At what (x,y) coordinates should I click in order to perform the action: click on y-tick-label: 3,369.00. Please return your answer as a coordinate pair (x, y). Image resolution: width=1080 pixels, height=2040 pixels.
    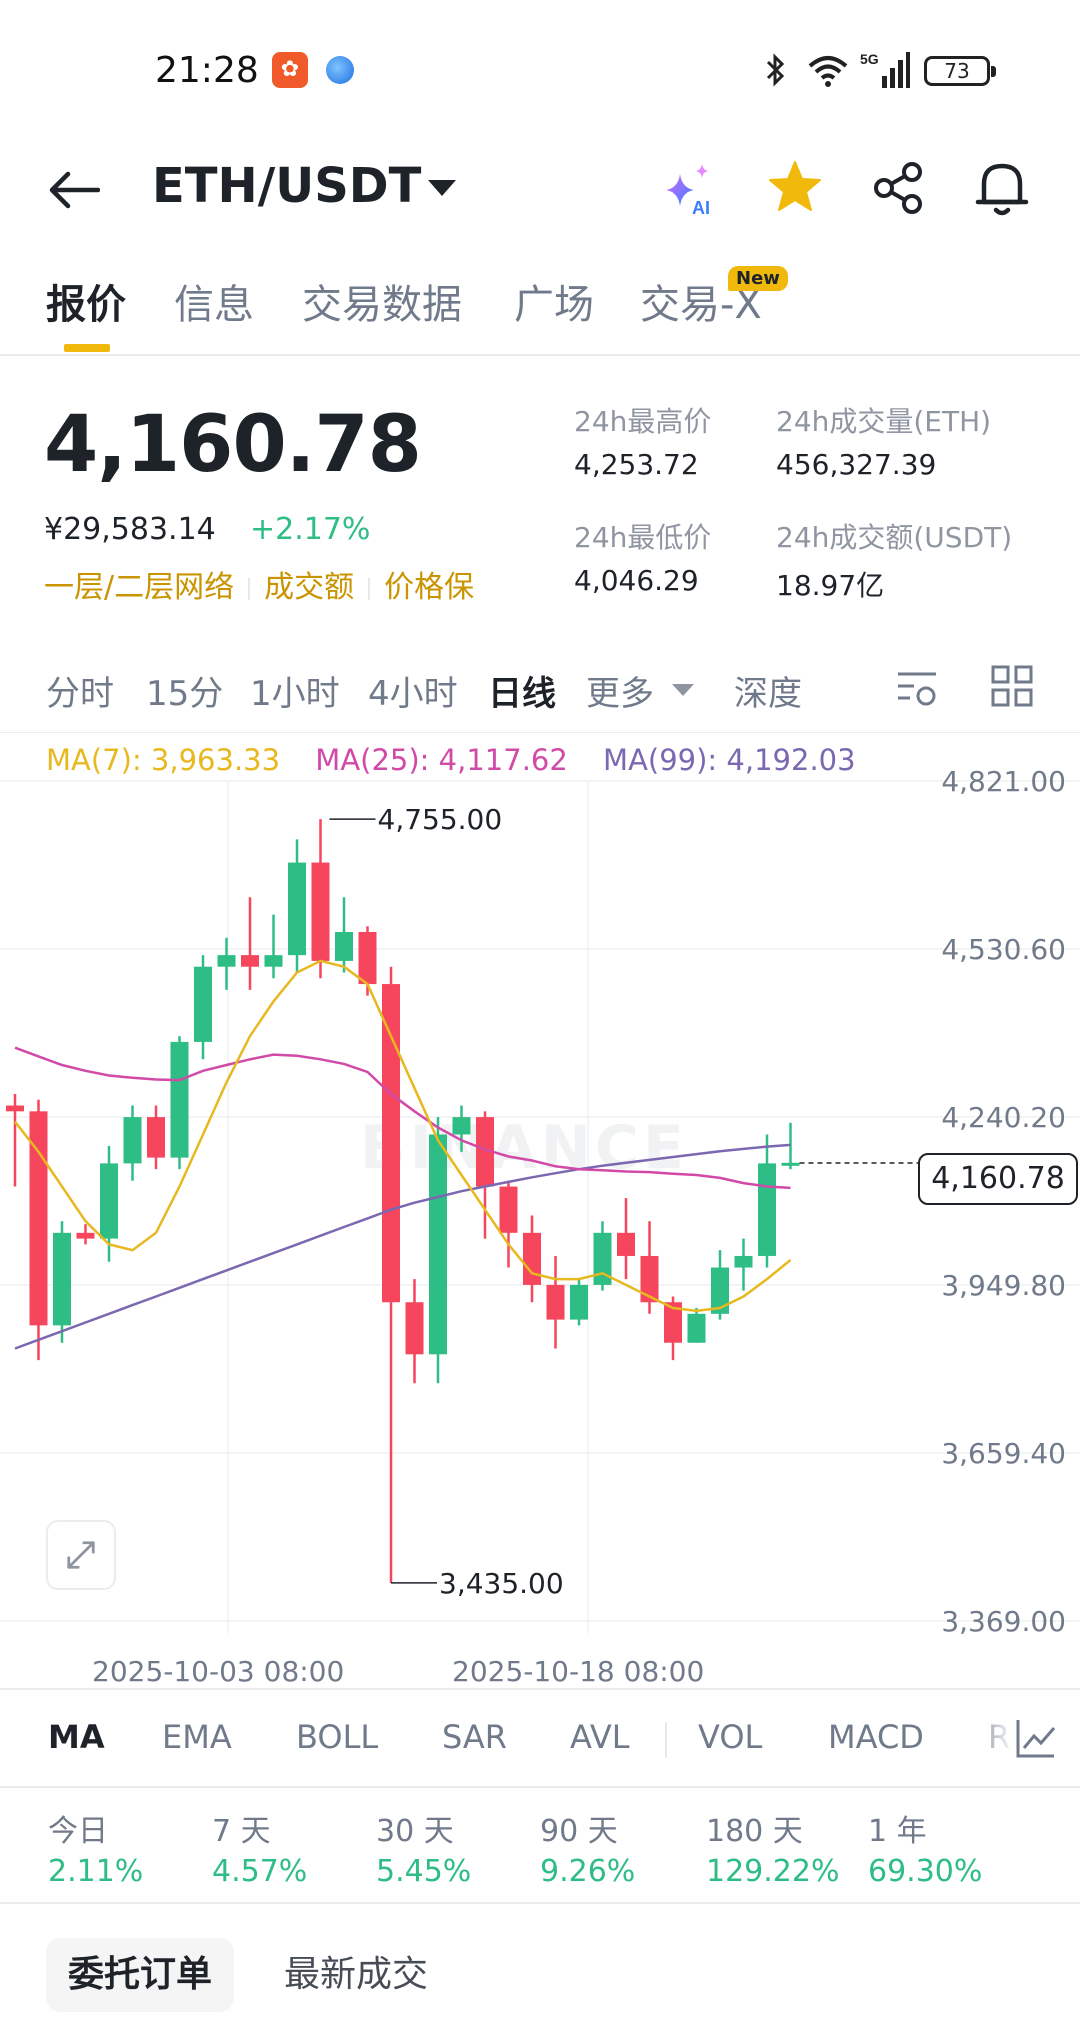
    Looking at the image, I should click on (1003, 1621).